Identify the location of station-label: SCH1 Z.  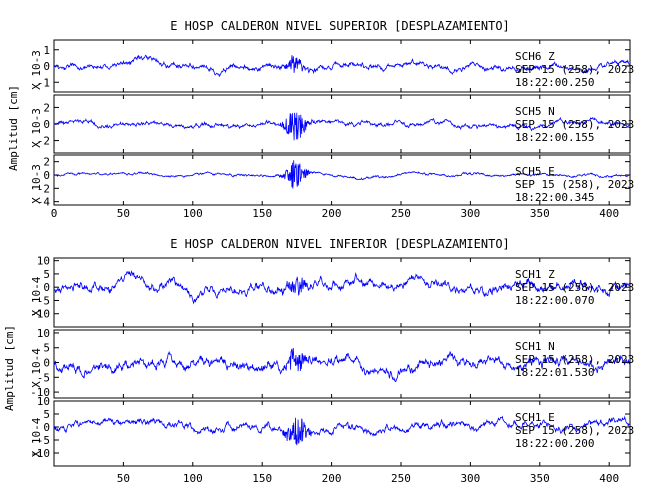
(535, 274).